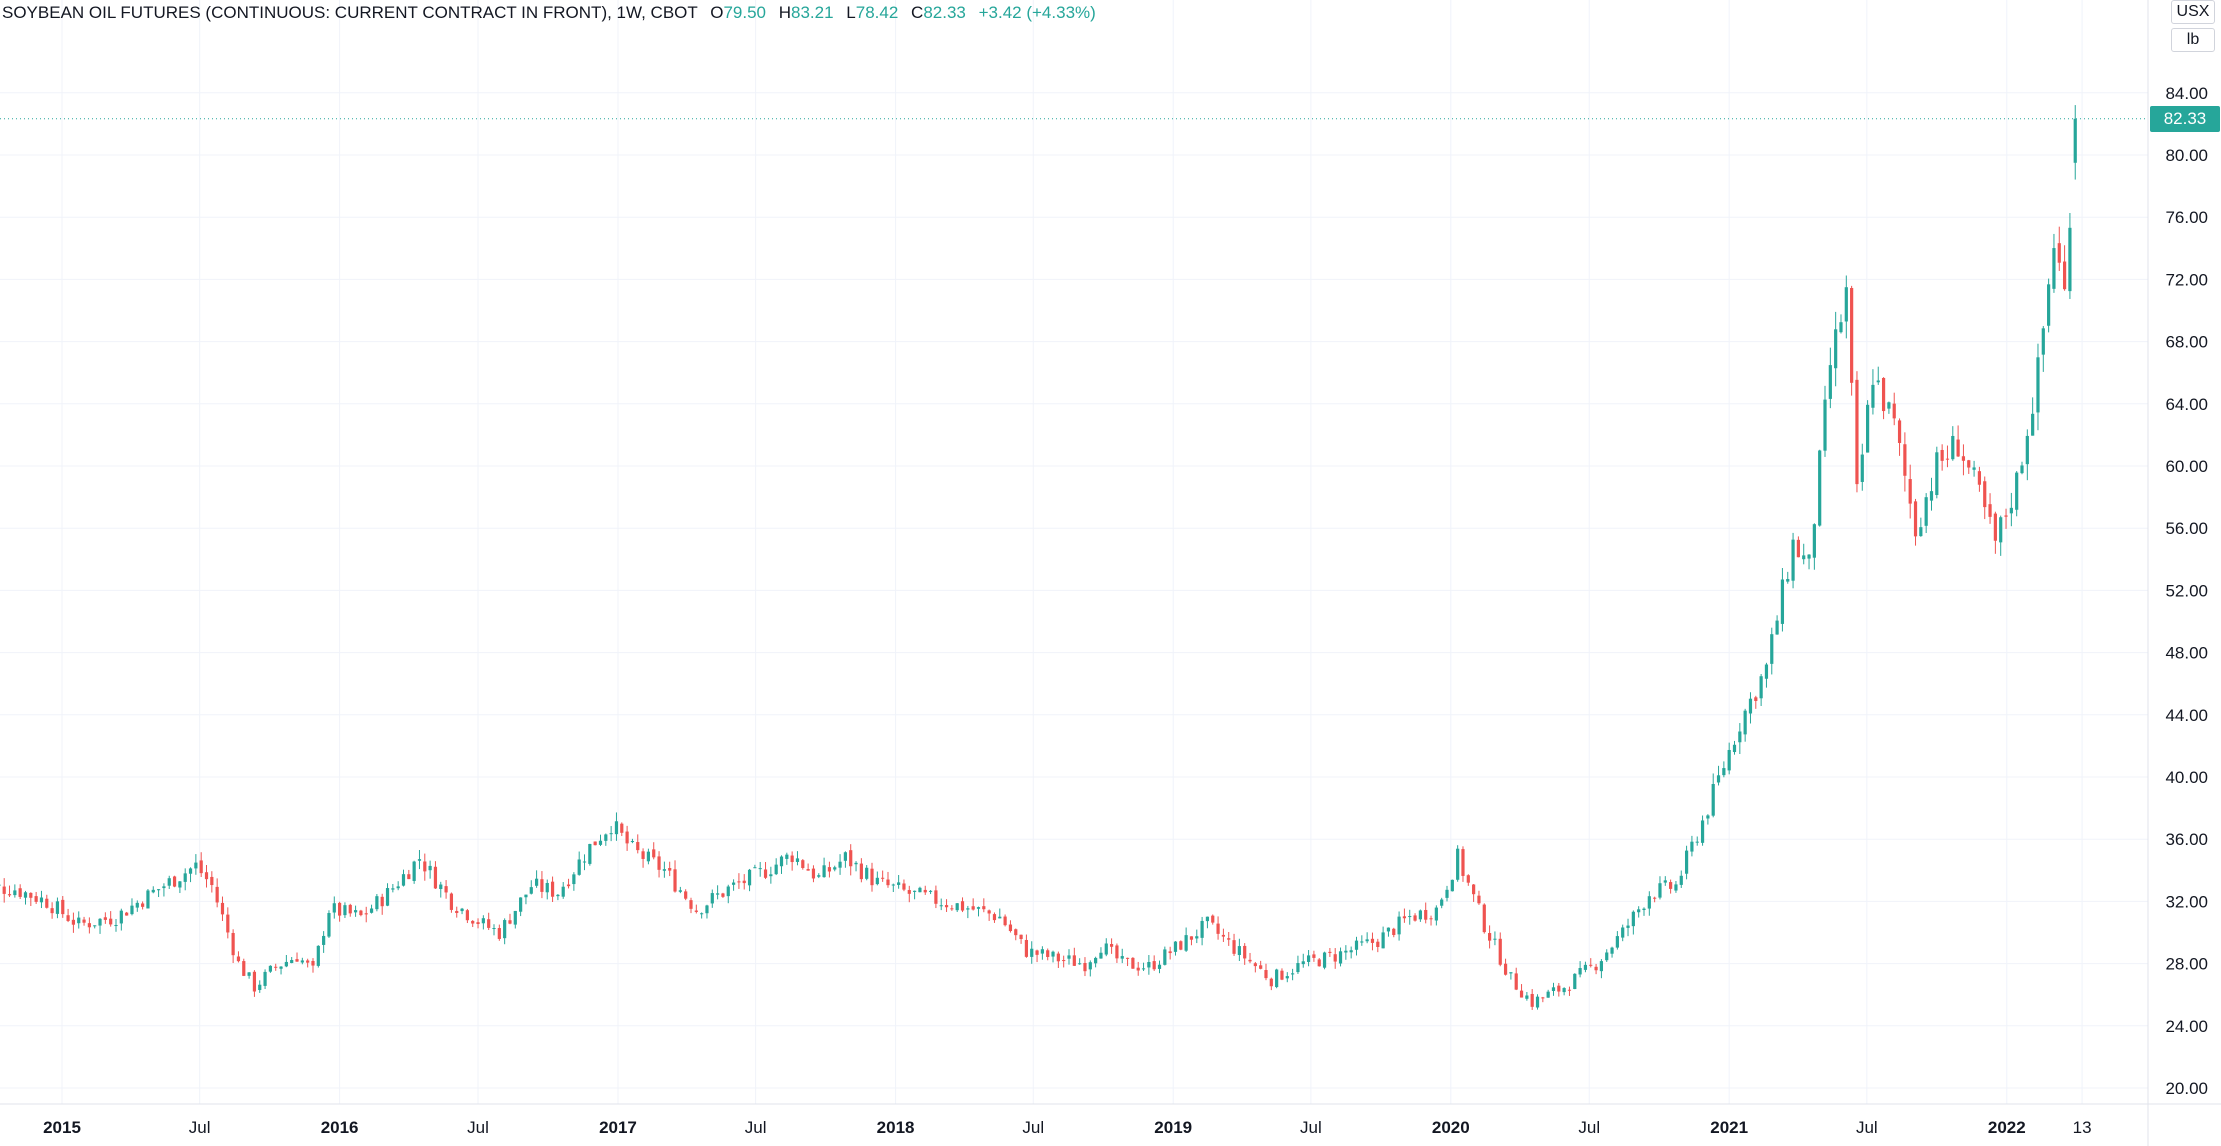  I want to click on x-tick-label: 2019, so click(1173, 1127).